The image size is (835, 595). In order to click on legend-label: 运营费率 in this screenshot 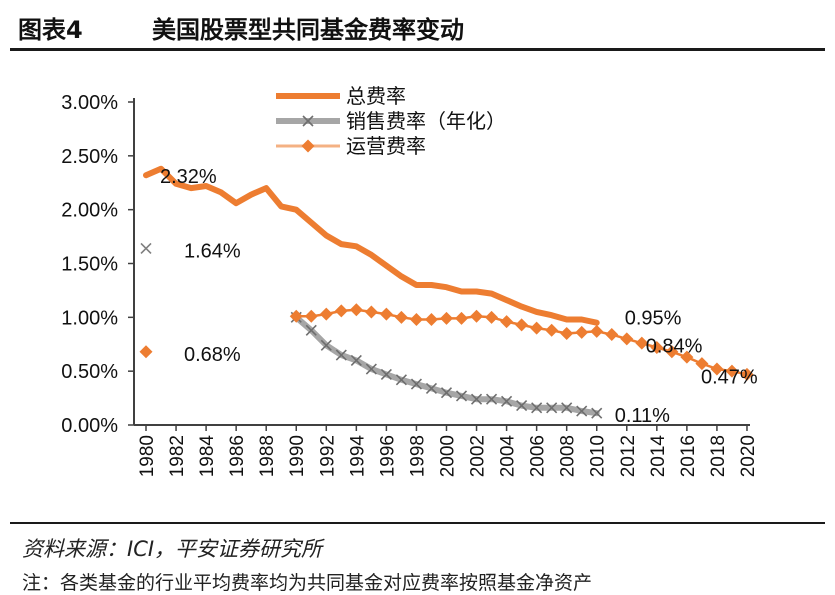, I will do `click(386, 146)`.